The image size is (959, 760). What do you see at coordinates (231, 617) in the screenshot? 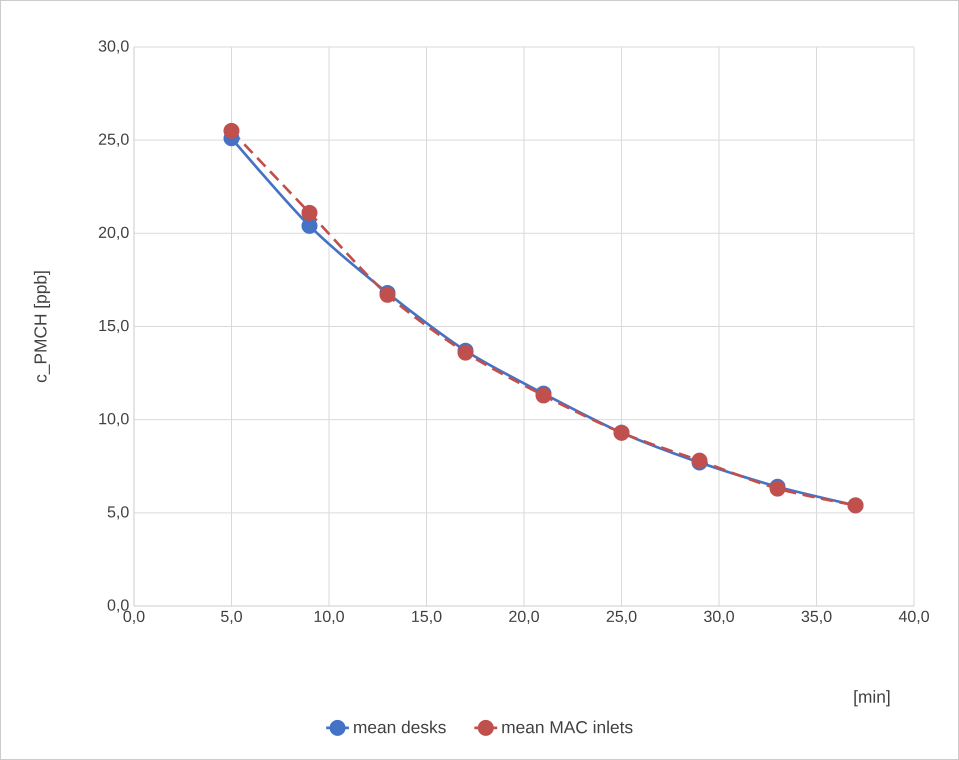
I see `x-tick-label: 5,0` at bounding box center [231, 617].